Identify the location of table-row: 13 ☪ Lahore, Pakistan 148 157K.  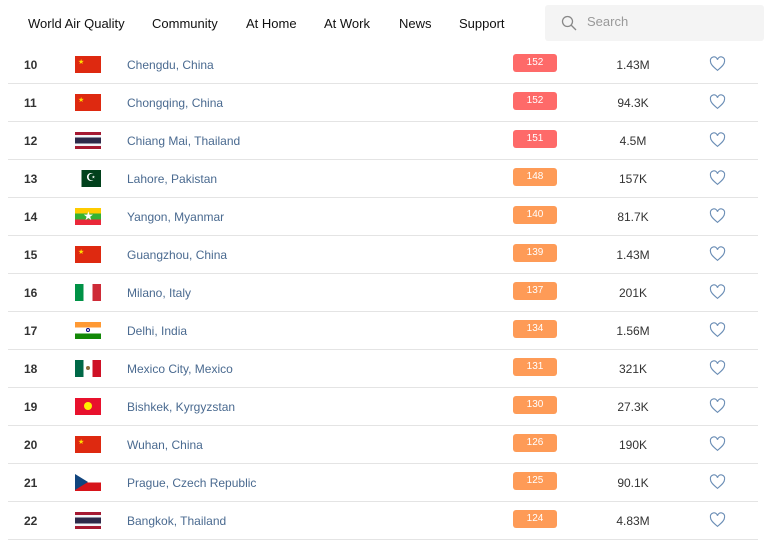
(383, 179).